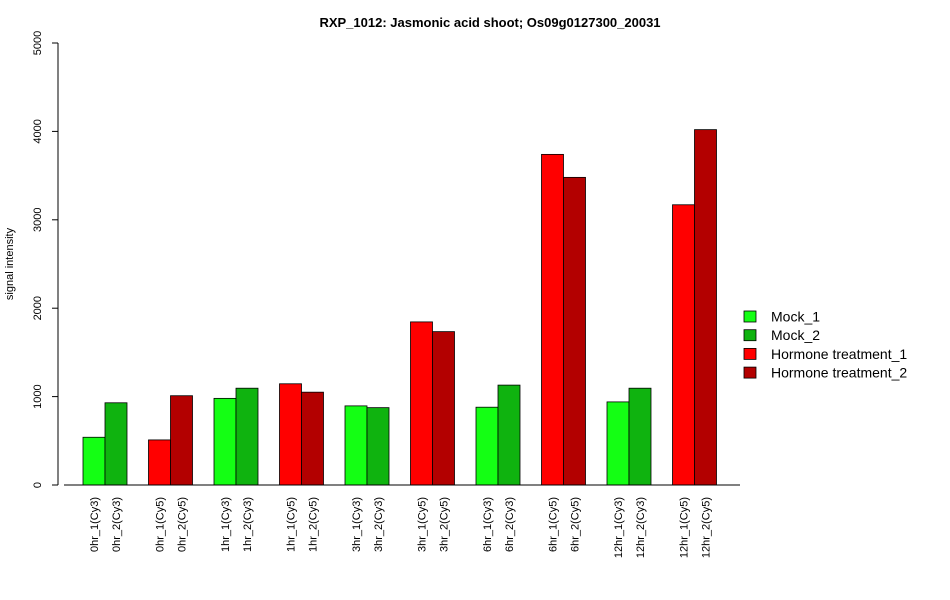 Image resolution: width=950 pixels, height=600 pixels. What do you see at coordinates (248, 524) in the screenshot?
I see `x-tick-label: 1hr_2(Cy3)` at bounding box center [248, 524].